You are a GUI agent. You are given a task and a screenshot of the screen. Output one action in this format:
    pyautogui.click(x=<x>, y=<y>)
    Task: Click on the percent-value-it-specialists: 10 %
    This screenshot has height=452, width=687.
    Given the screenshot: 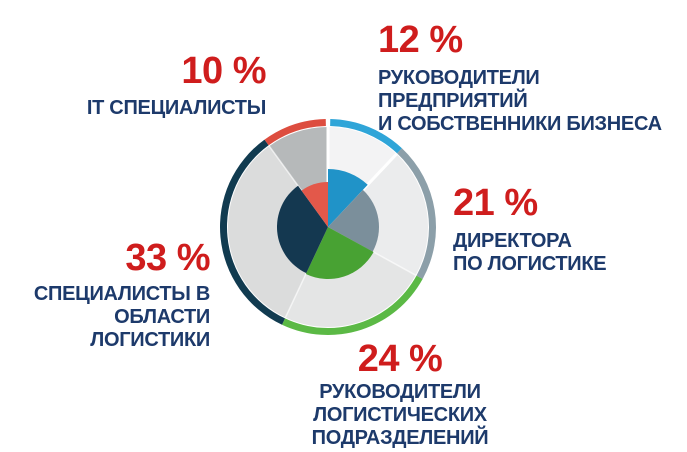 What is the action you would take?
    pyautogui.click(x=223, y=71)
    